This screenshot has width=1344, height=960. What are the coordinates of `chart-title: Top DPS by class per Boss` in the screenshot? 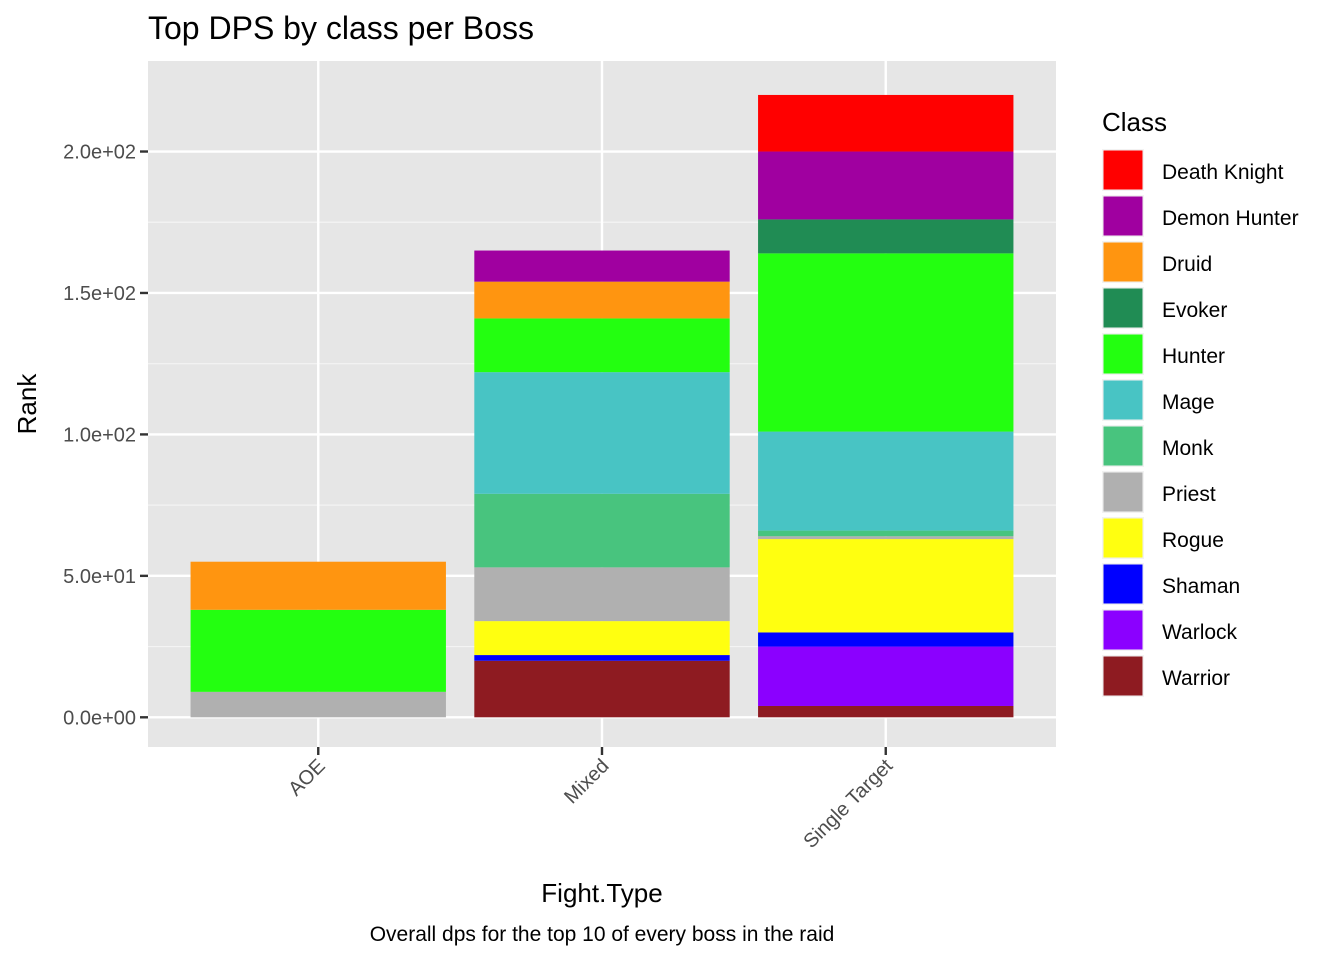 It's located at (341, 28).